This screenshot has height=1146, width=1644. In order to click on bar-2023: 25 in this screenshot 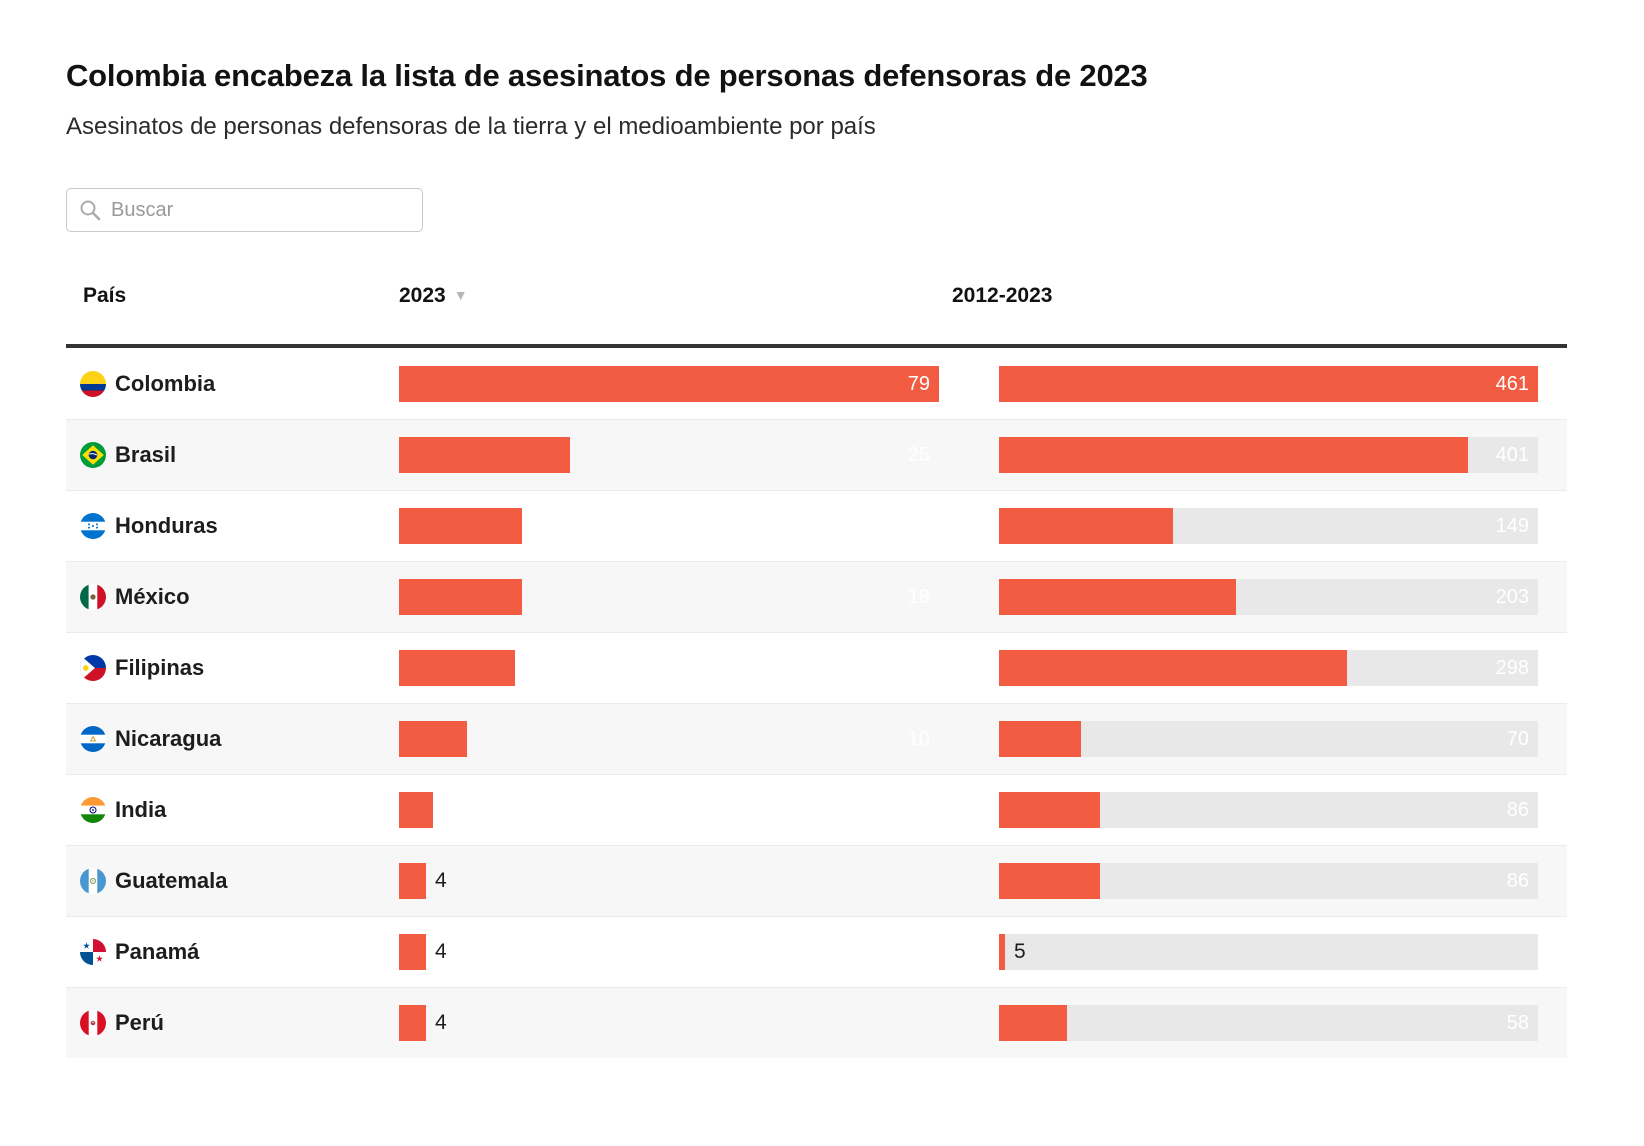, I will do `click(669, 455)`.